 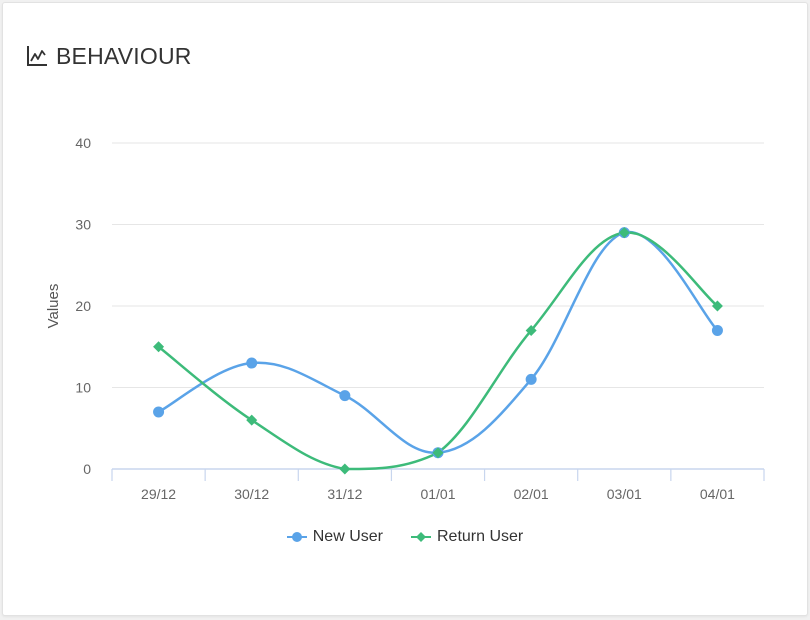 What do you see at coordinates (717, 494) in the screenshot?
I see `x-tick-label: 04/01` at bounding box center [717, 494].